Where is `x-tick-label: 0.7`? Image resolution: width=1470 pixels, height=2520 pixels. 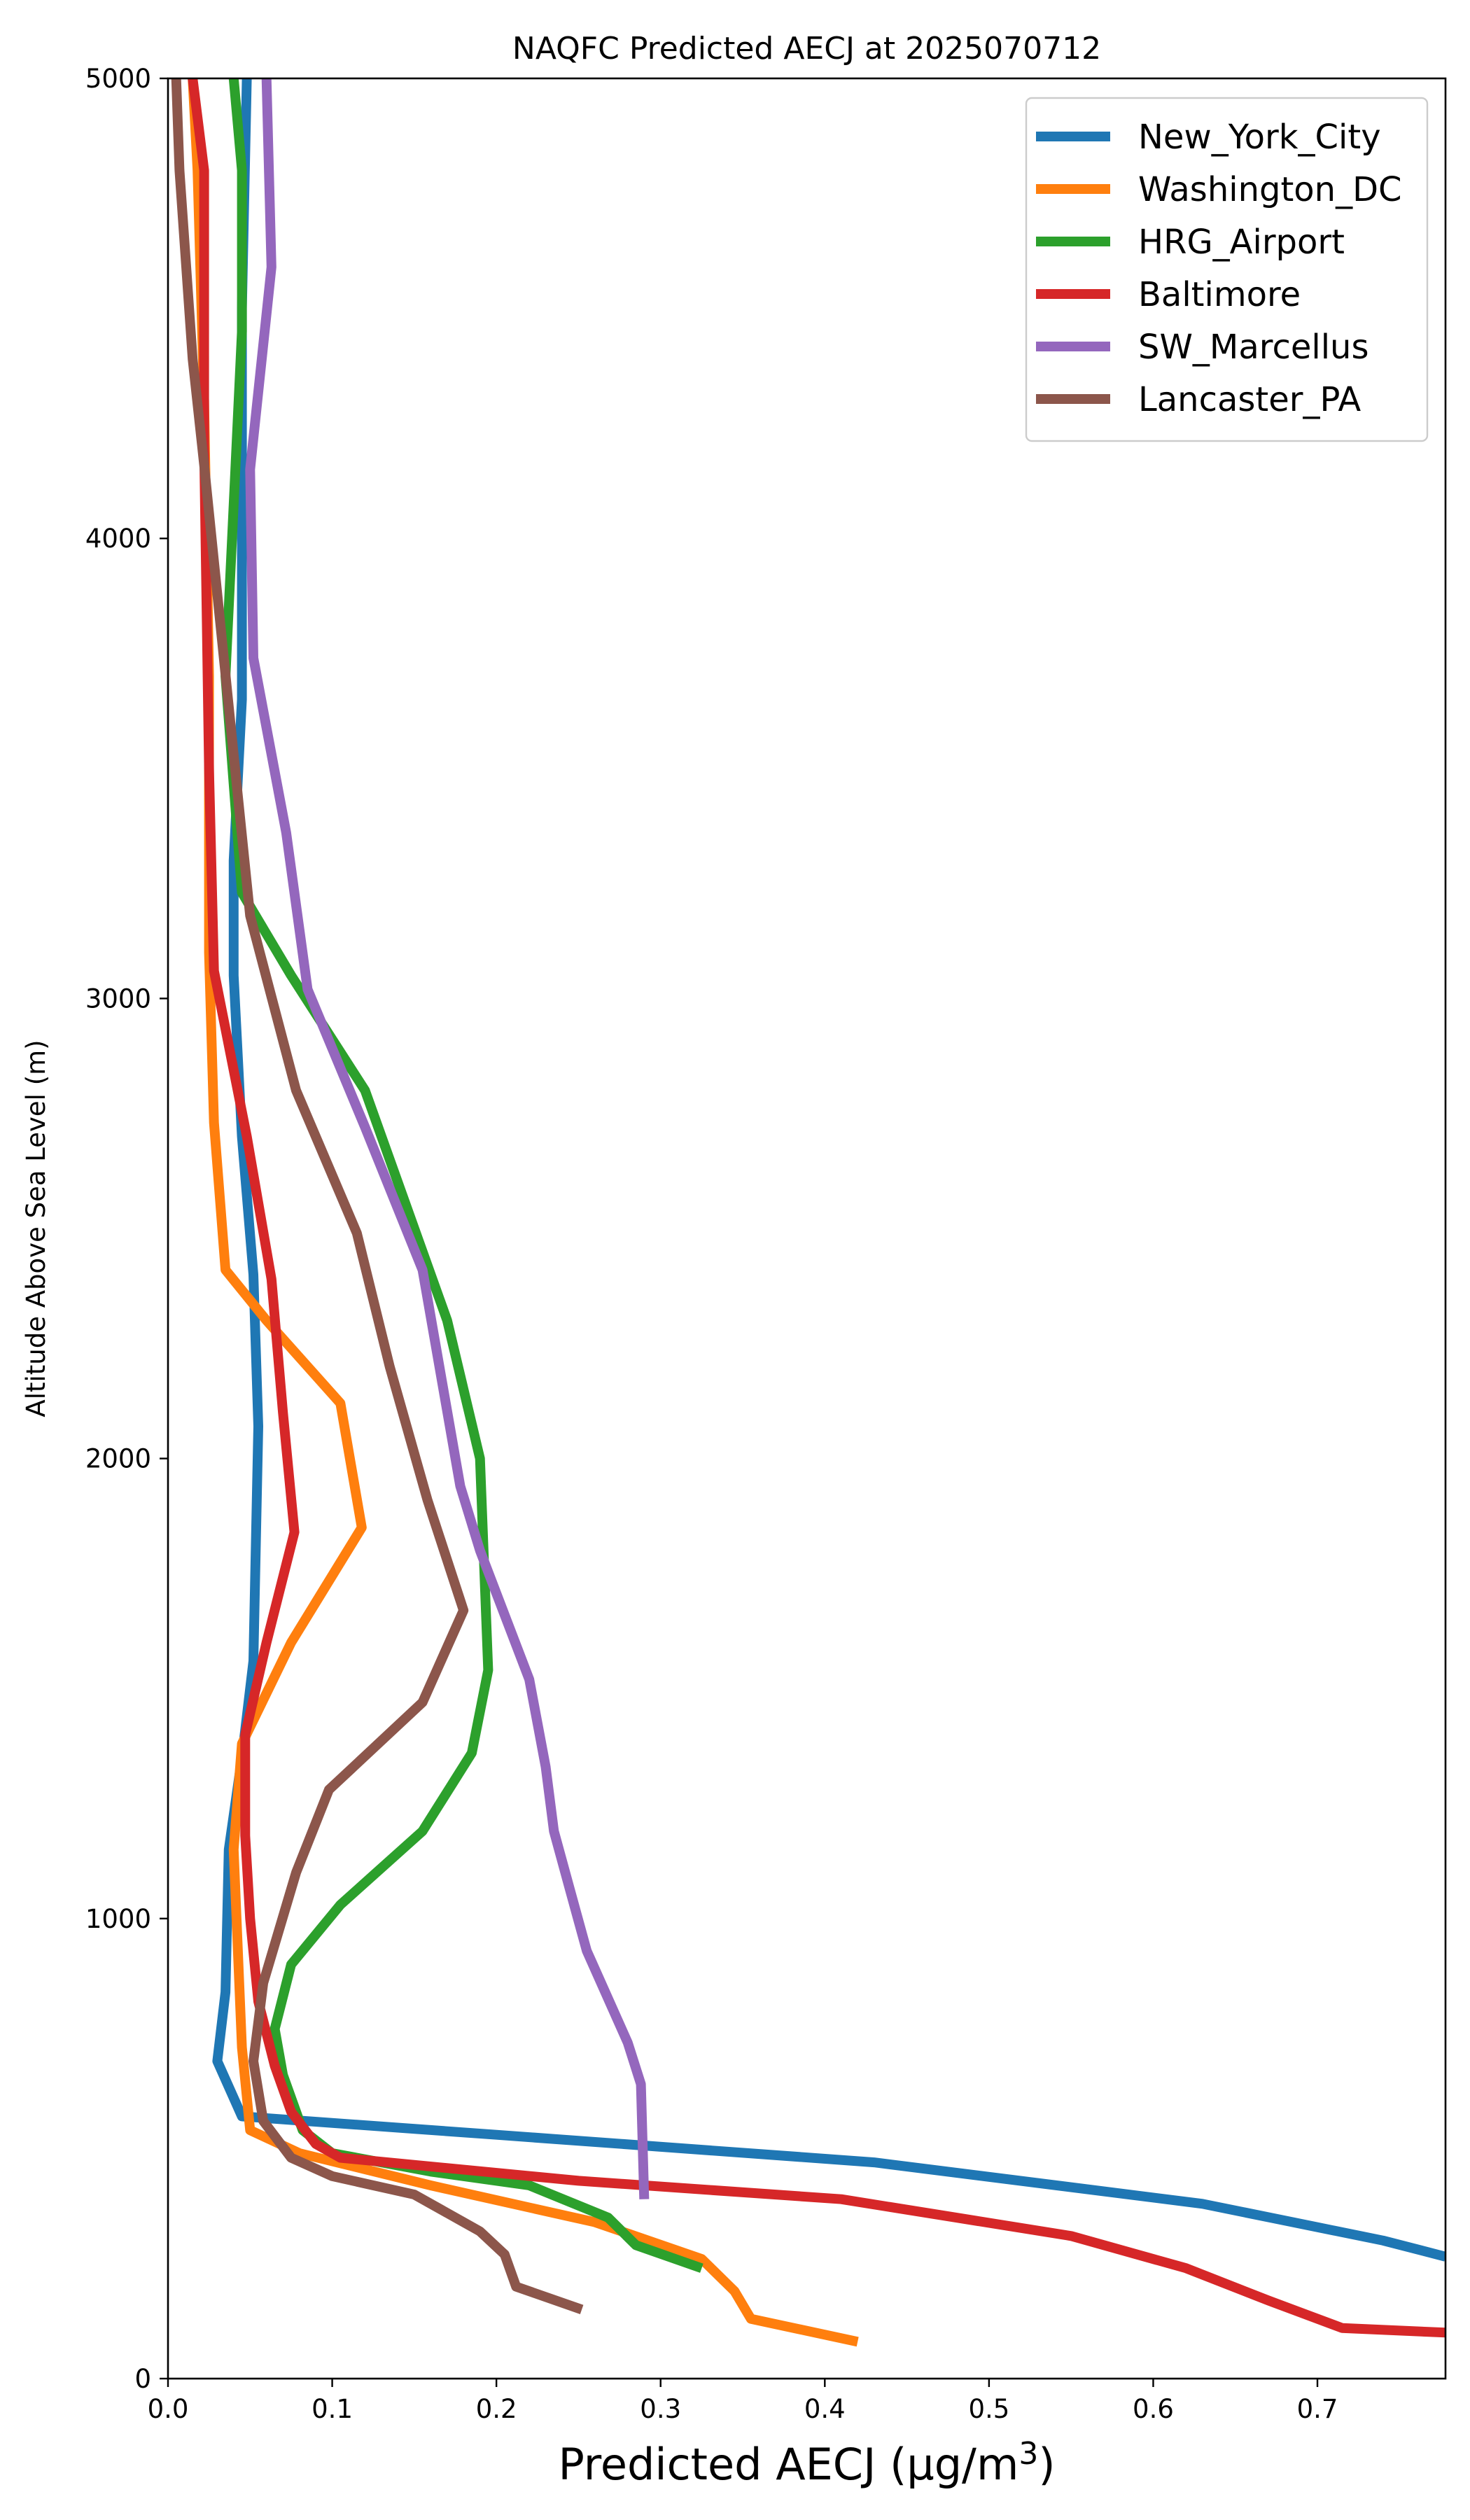 x-tick-label: 0.7 is located at coordinates (1317, 2409).